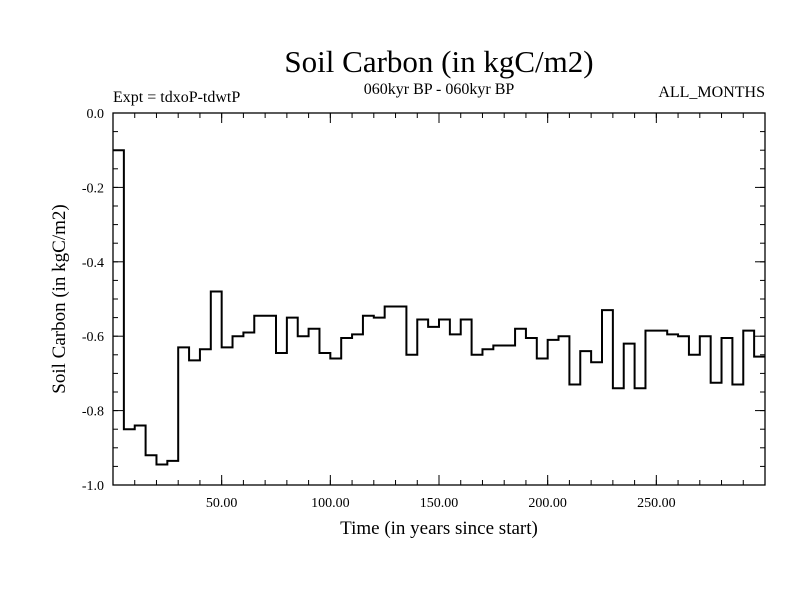 The width and height of the screenshot is (800, 600). I want to click on experiment-label: Expt = tdxoP-tdwtP, so click(176, 97).